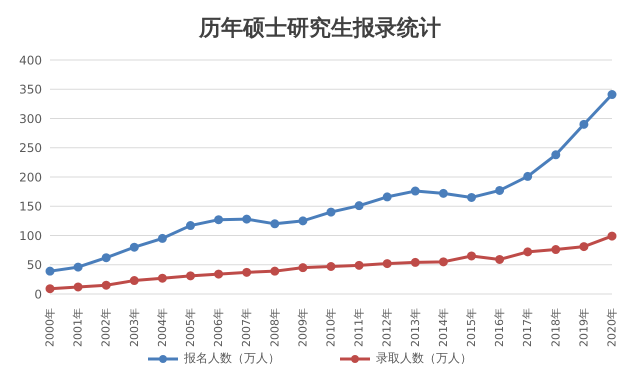  What do you see at coordinates (424, 358) in the screenshot?
I see `legend-label: 录取人数（万人）` at bounding box center [424, 358].